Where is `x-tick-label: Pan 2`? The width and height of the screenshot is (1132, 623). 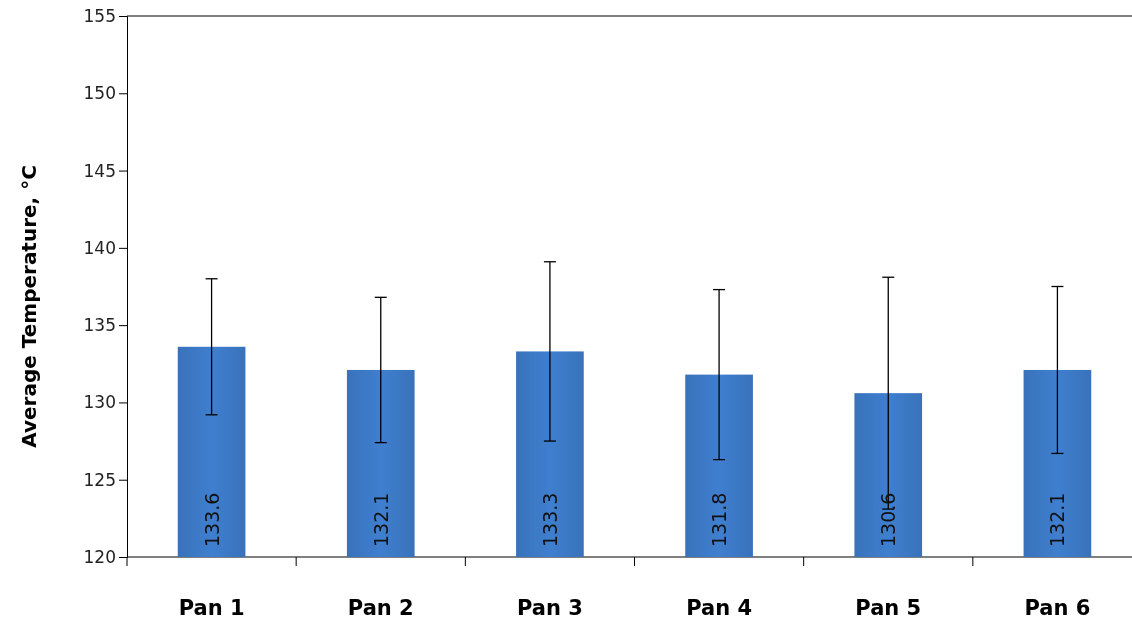
x-tick-label: Pan 2 is located at coordinates (380, 608).